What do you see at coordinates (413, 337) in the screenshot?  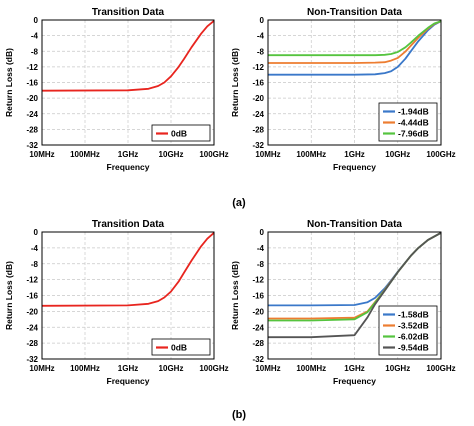 I see `legend-label: -6.02dB` at bounding box center [413, 337].